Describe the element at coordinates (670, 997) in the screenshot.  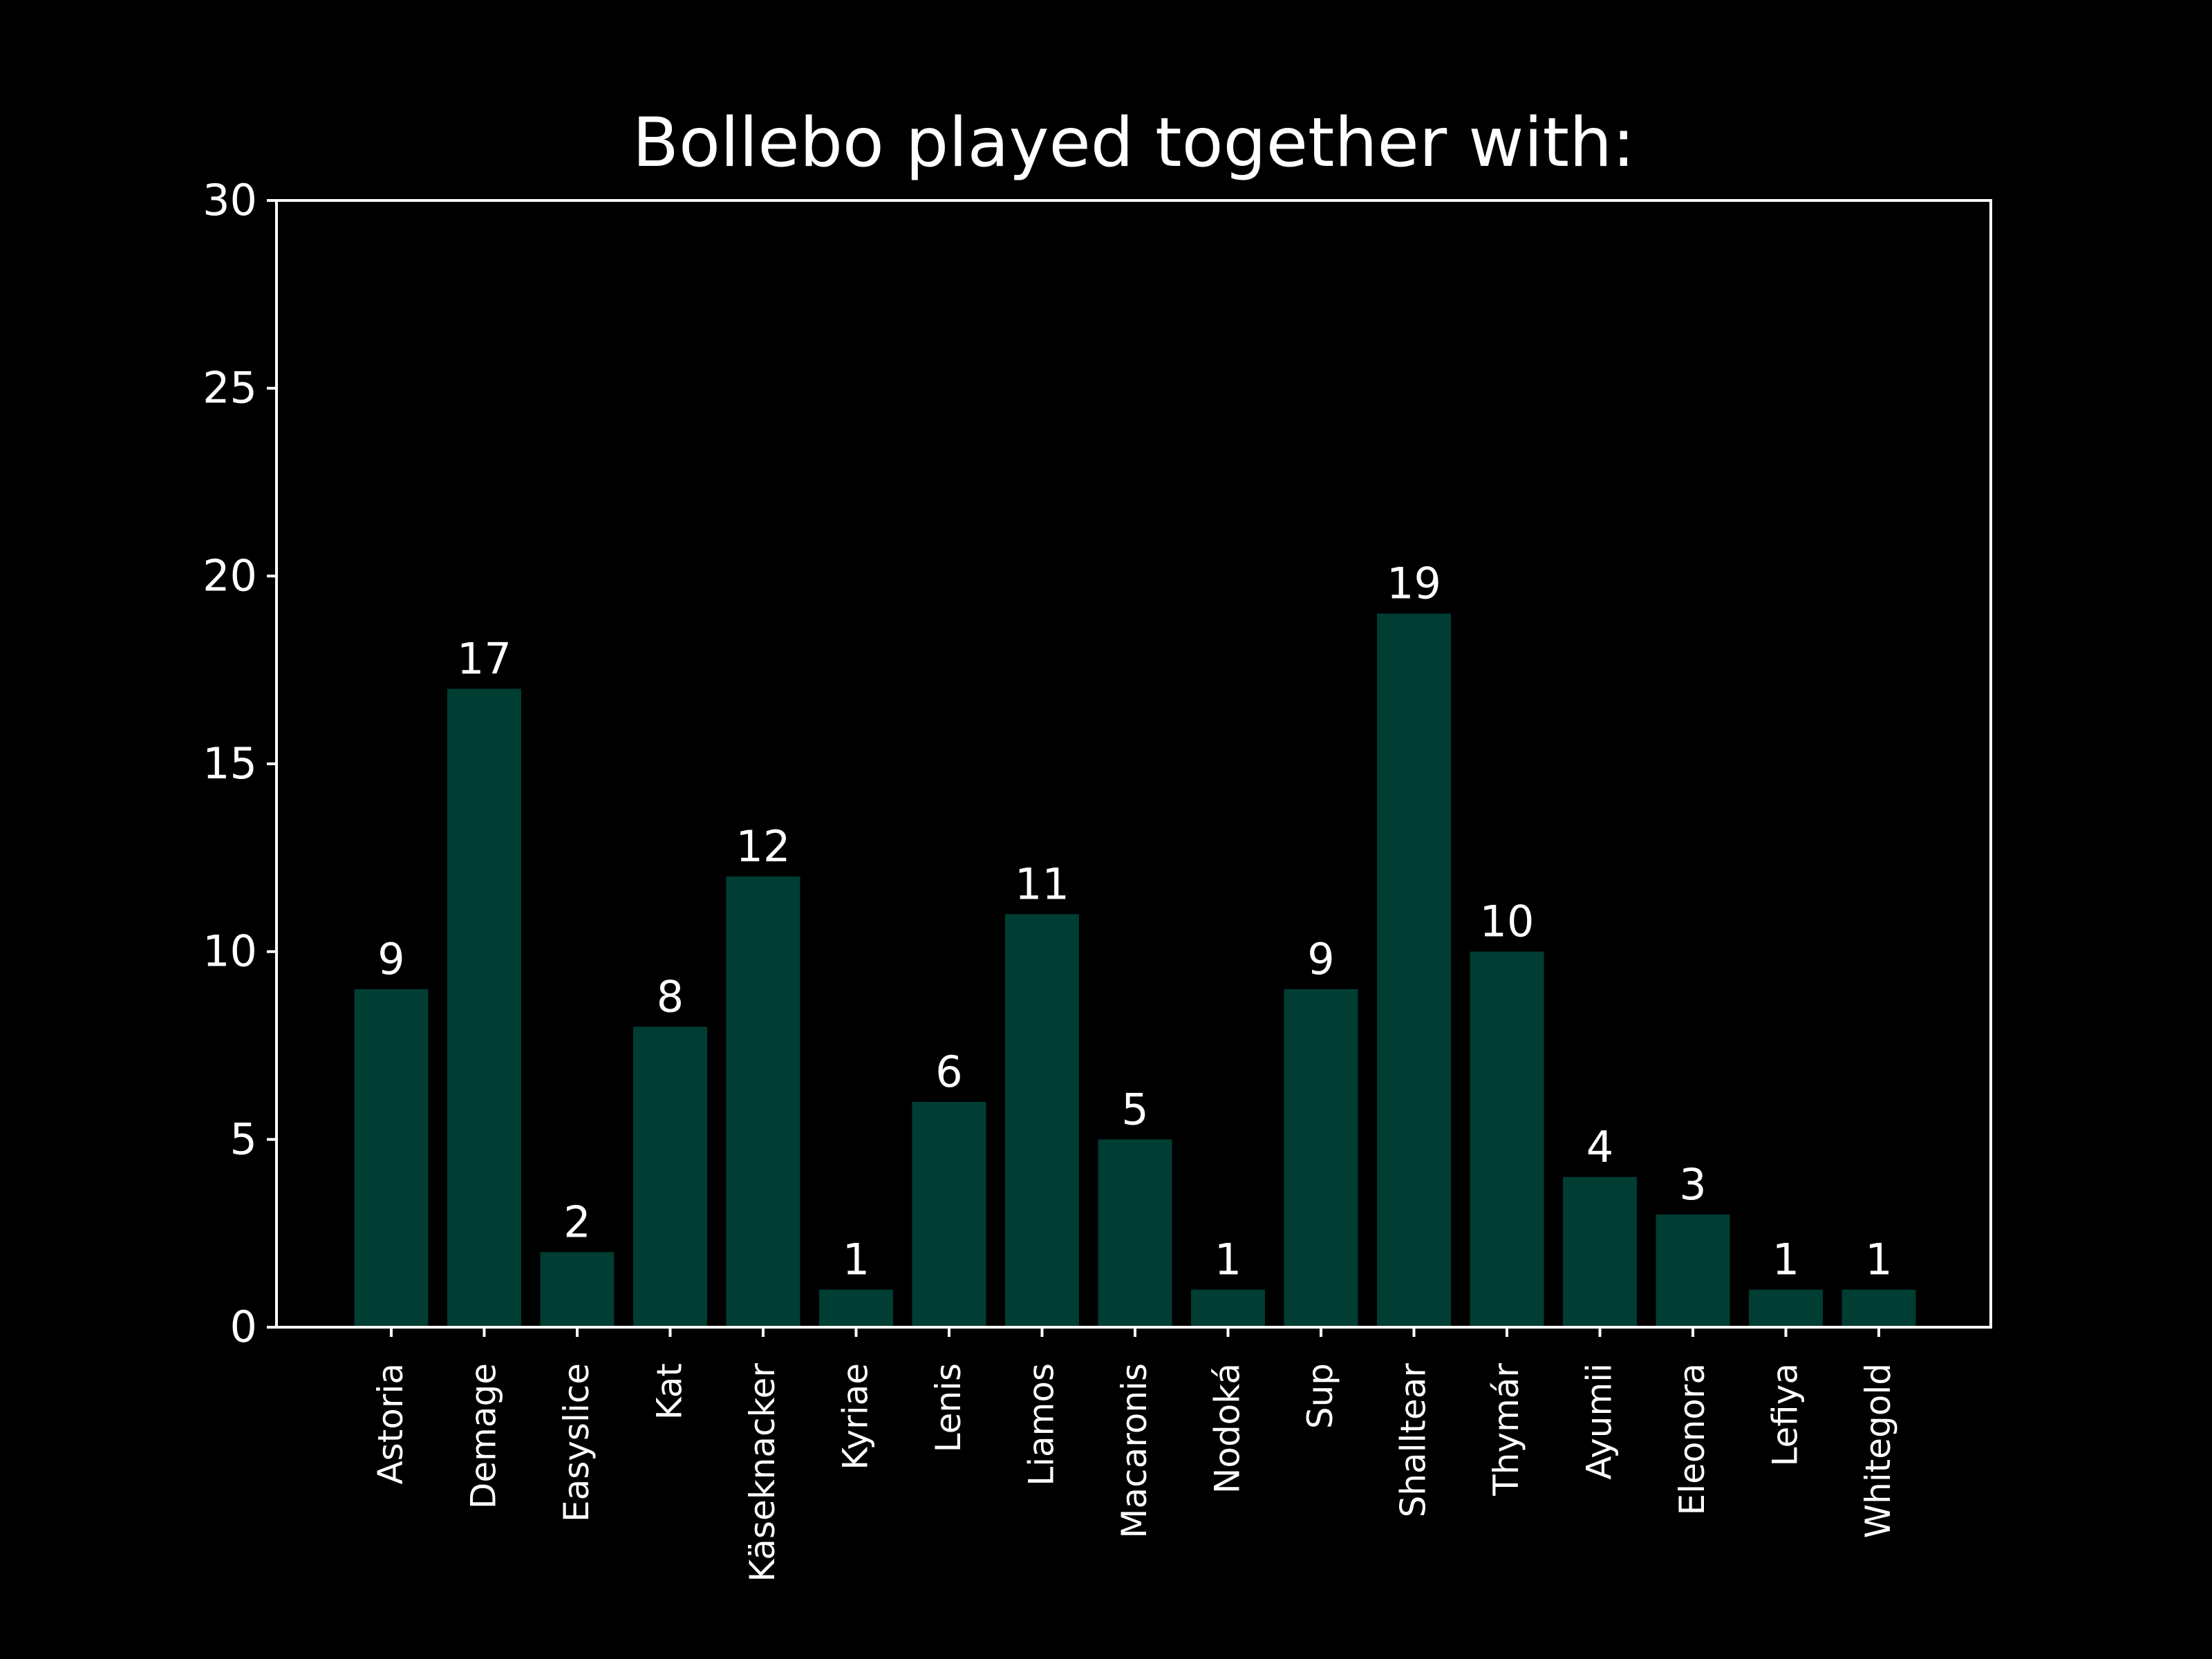
I see `data-label: 8` at that location.